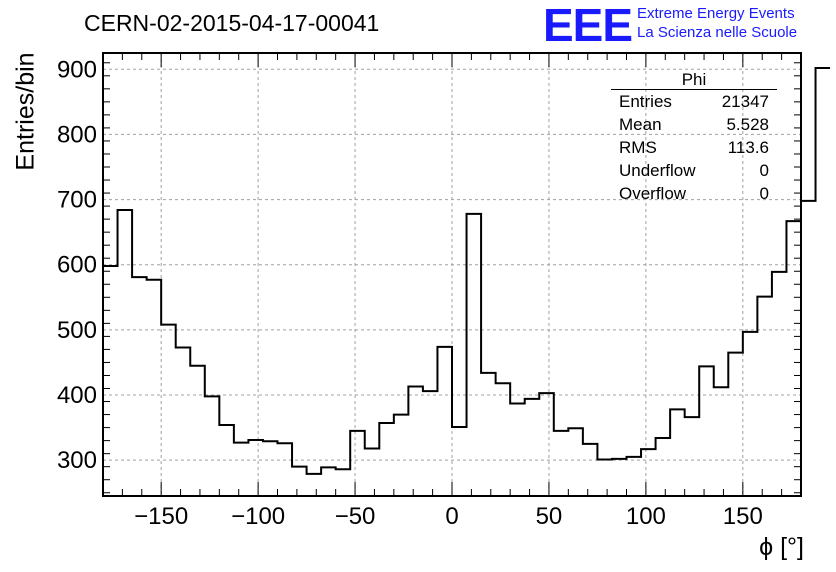  I want to click on x-axis-label: ϕ [°], so click(781, 547).